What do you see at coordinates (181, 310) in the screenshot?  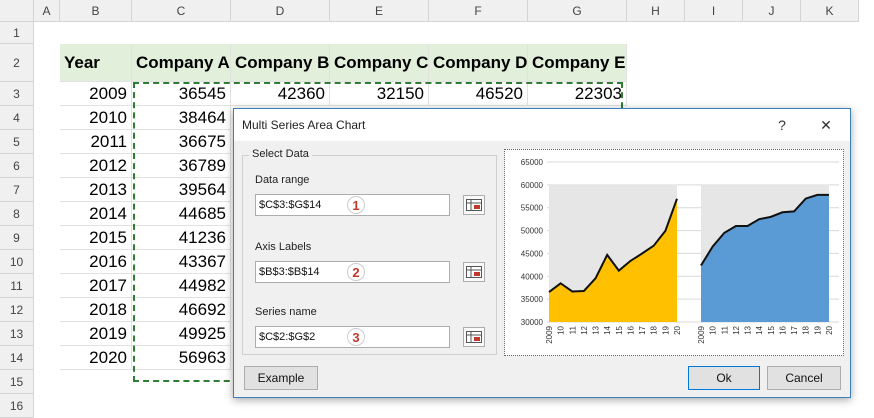 I see `company-a-cell: 46692` at bounding box center [181, 310].